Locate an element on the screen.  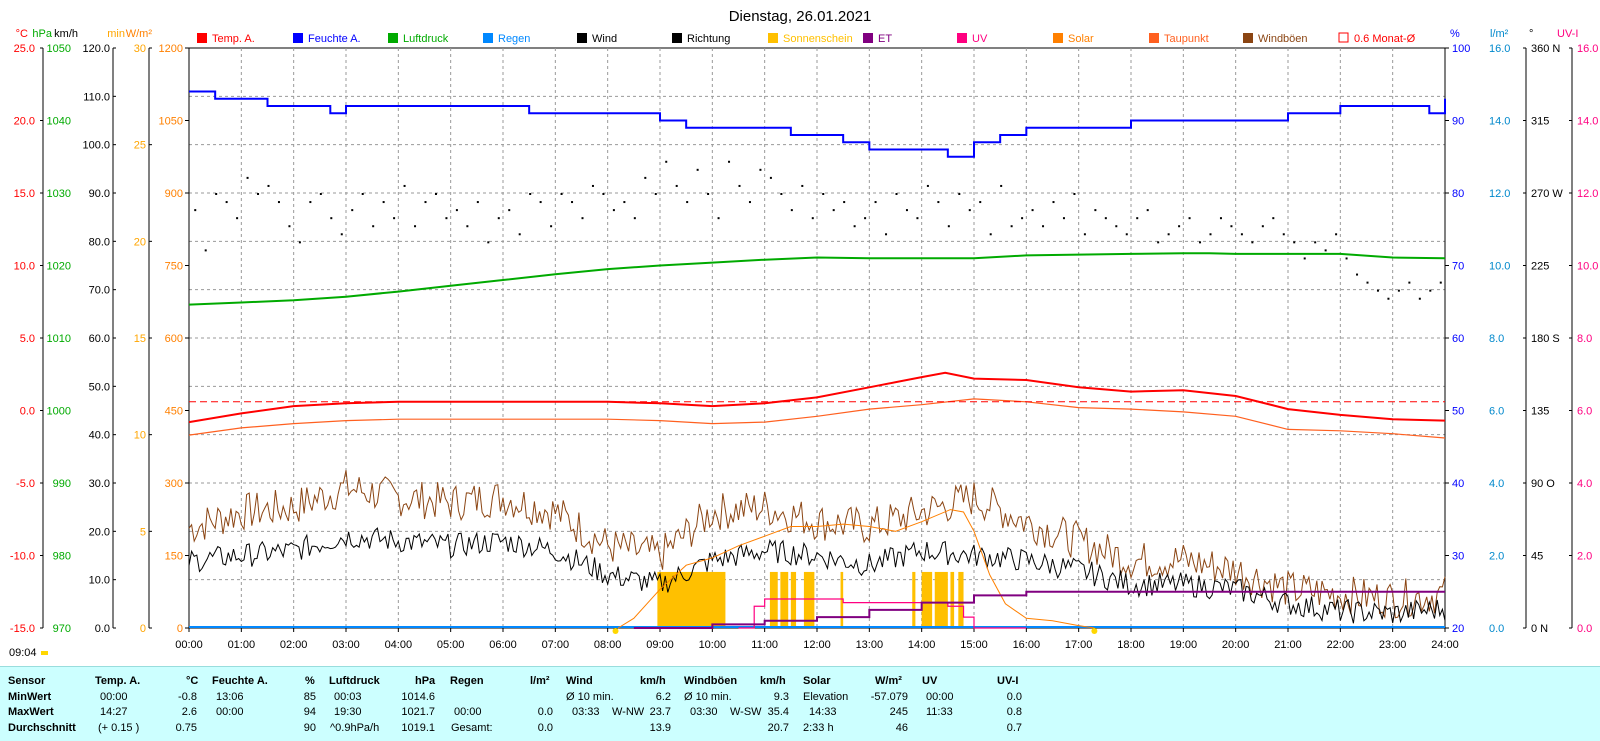
axis-unit-uv: UV-I is located at coordinates (1567, 34).